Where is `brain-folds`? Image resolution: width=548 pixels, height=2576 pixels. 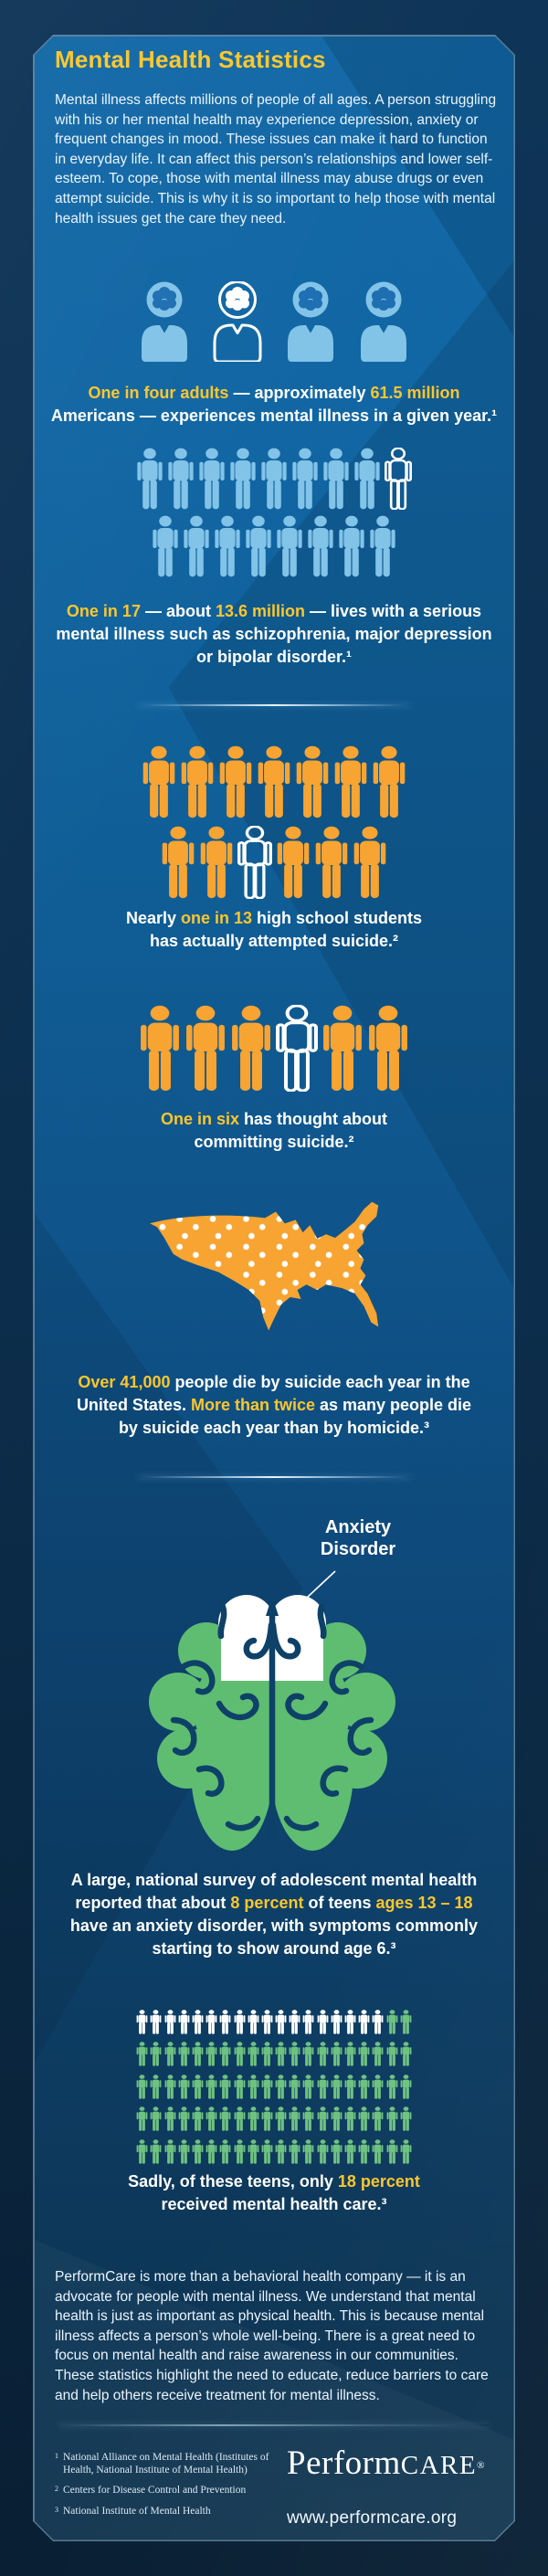 brain-folds is located at coordinates (272, 1722).